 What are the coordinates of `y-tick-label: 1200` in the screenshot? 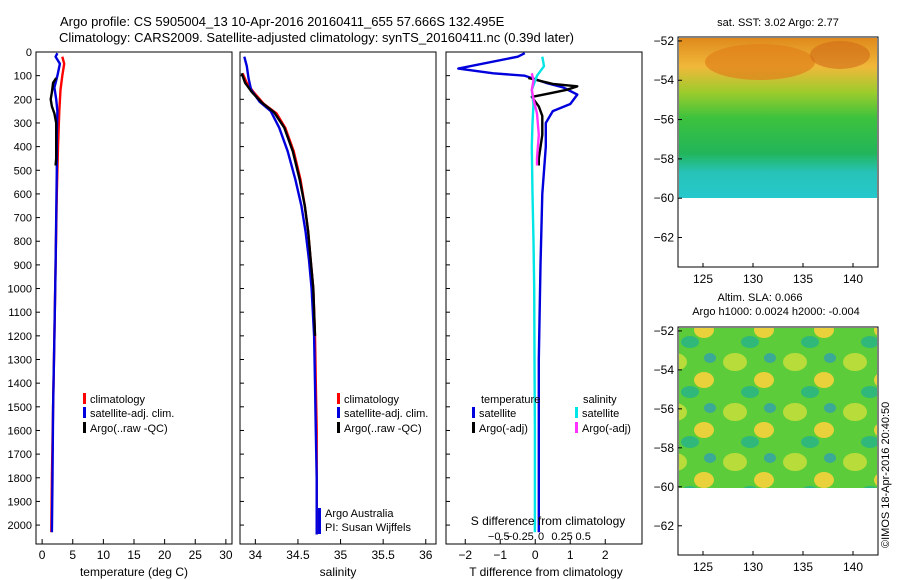 It's located at (20, 337).